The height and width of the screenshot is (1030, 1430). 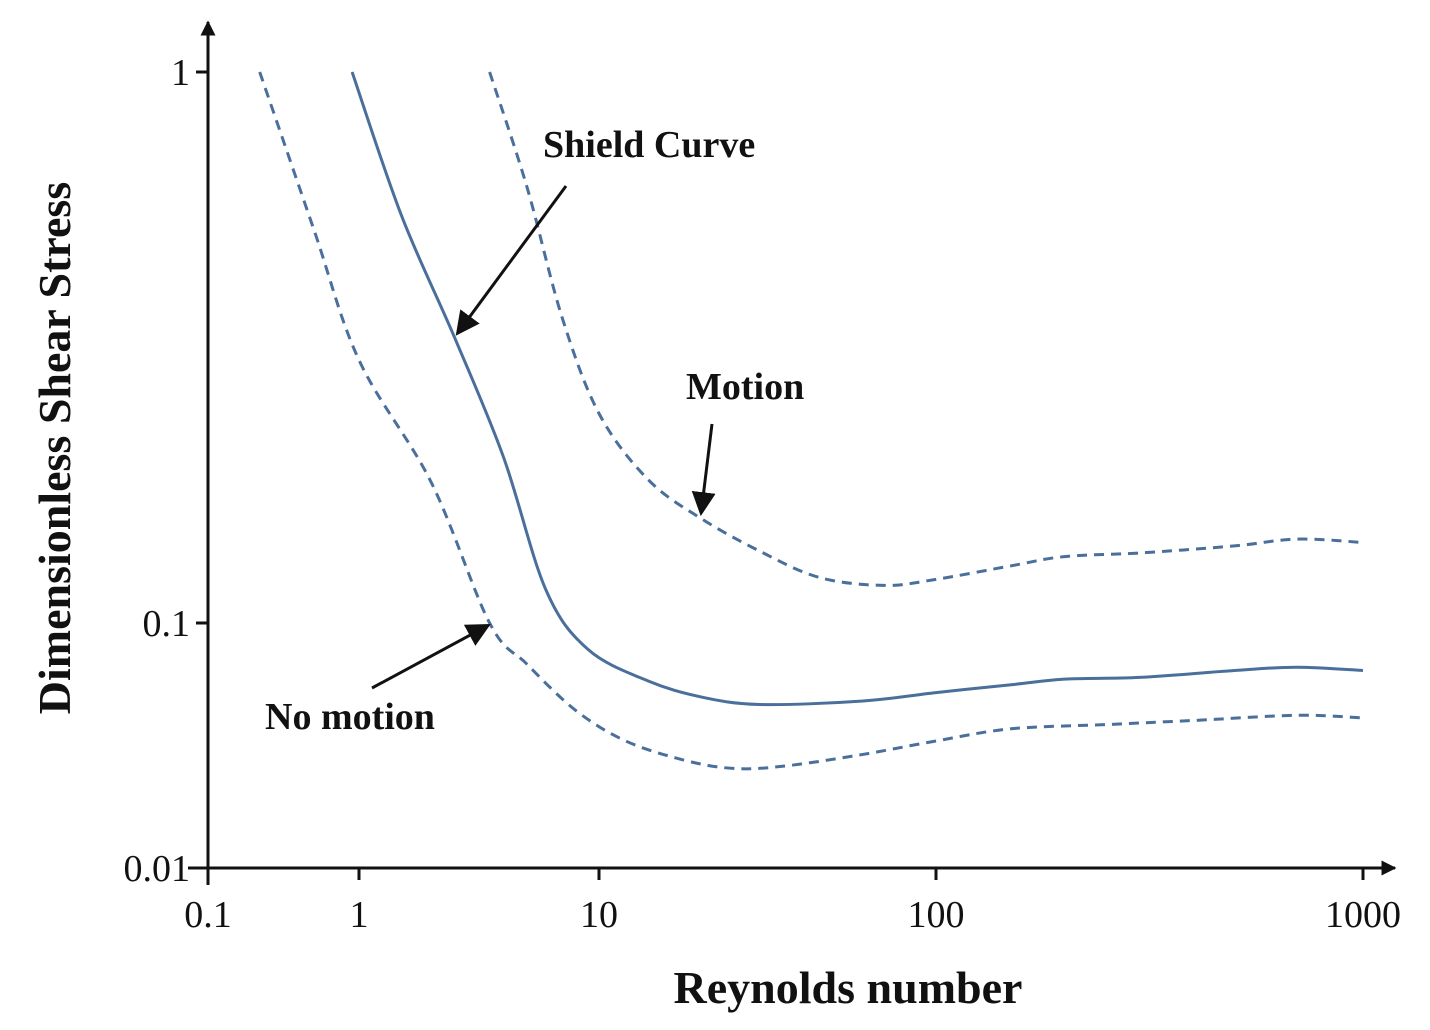 I want to click on y-tick-label: 0.01, so click(x=157, y=869).